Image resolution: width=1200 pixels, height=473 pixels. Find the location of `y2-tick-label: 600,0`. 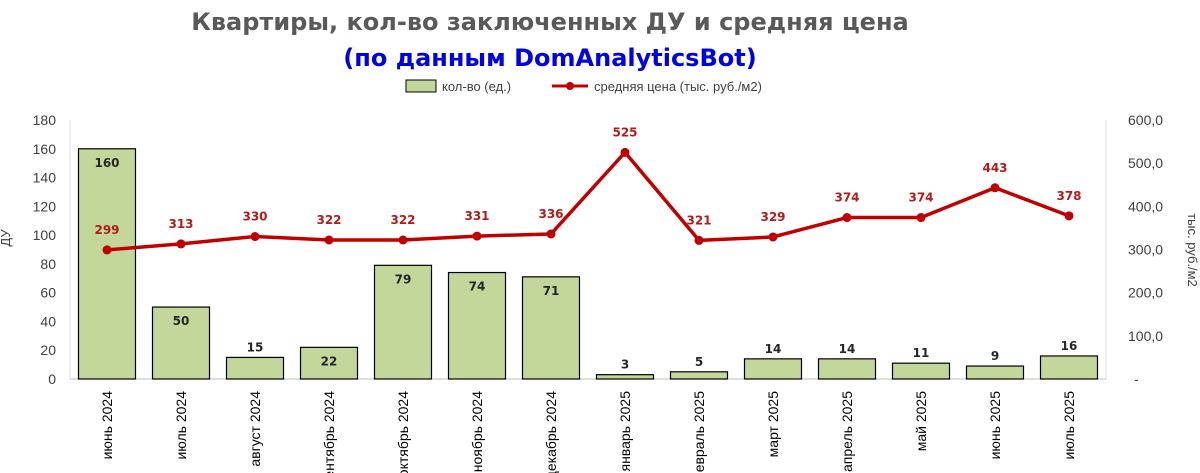

y2-tick-label: 600,0 is located at coordinates (1145, 120).